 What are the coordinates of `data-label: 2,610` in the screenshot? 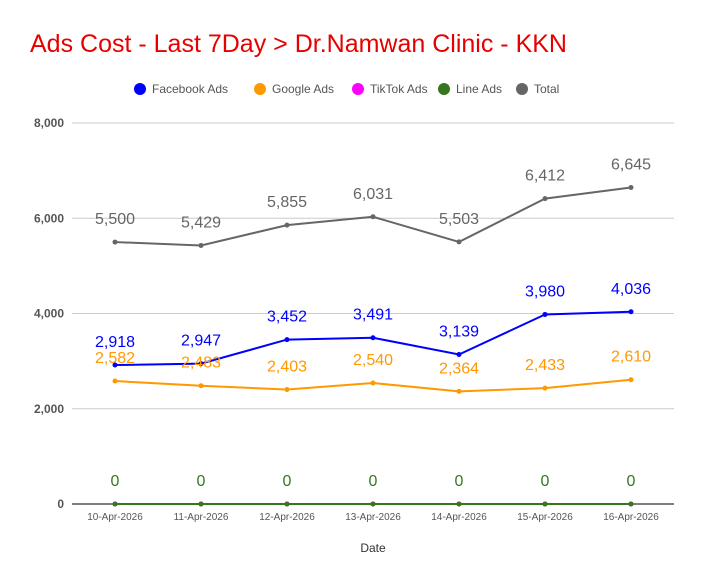 It's located at (631, 357).